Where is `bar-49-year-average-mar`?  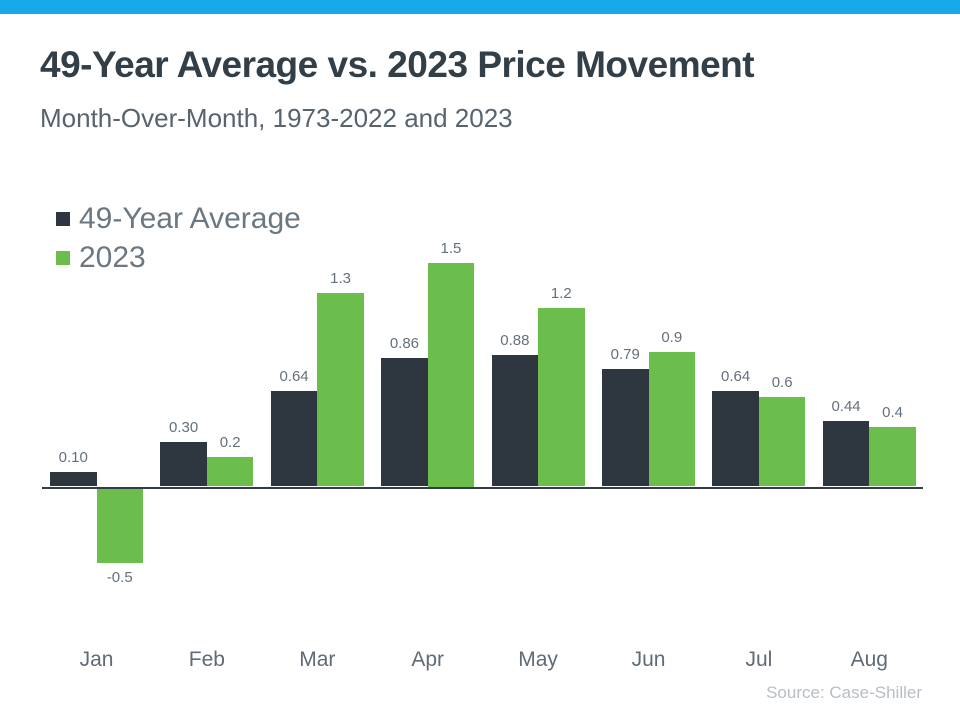
bar-49-year-average-mar is located at coordinates (294, 439).